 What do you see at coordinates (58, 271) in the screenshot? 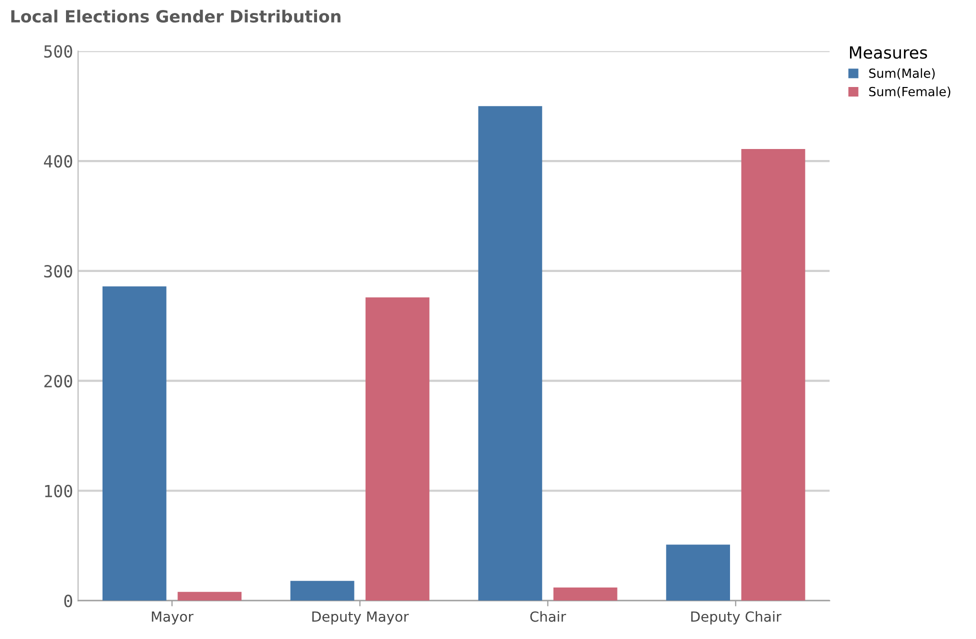
I see `y-tick-label: 300` at bounding box center [58, 271].